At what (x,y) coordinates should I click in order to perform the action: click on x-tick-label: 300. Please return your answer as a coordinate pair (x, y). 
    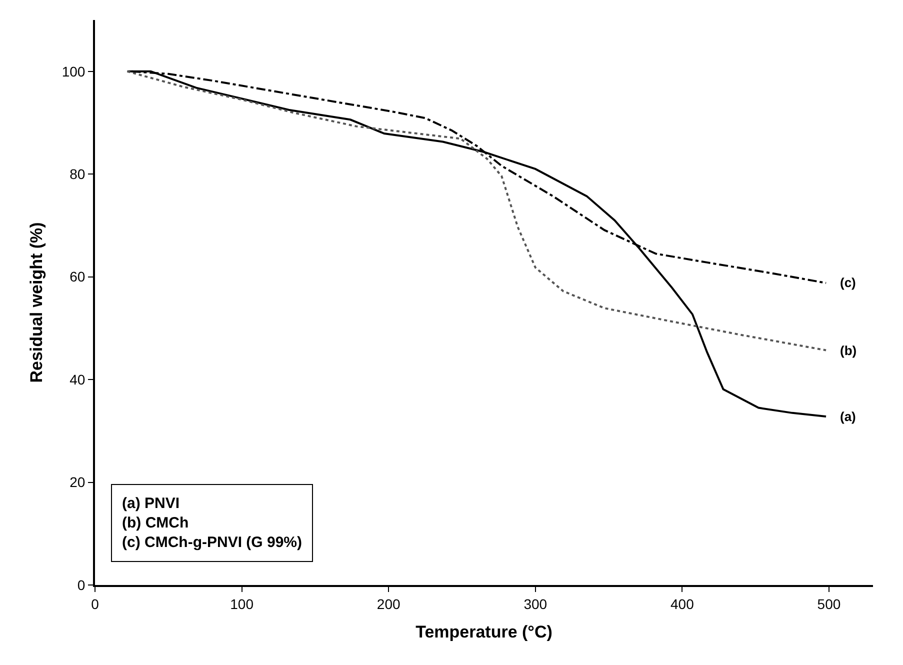
    Looking at the image, I should click on (536, 604).